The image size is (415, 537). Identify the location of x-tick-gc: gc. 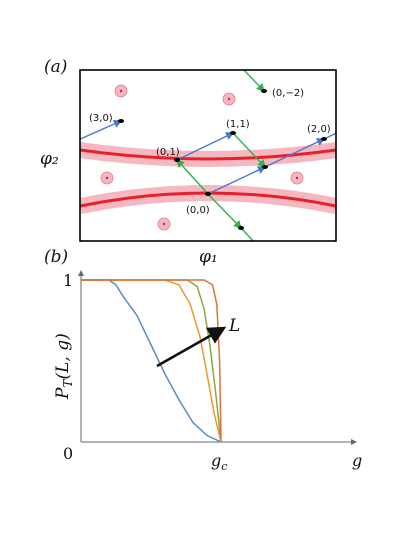
(219, 462).